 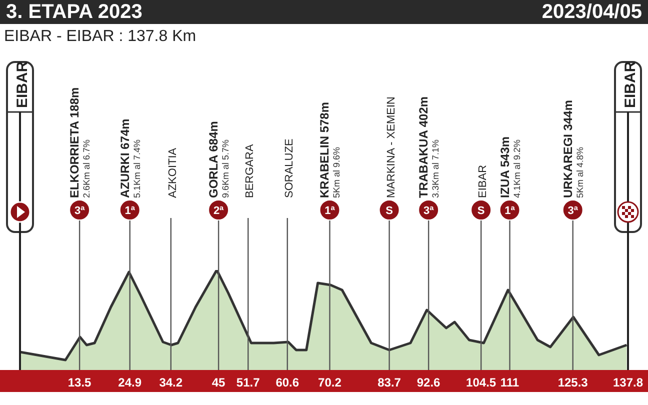 What do you see at coordinates (80, 383) in the screenshot?
I see `x-tick-label: 13.5` at bounding box center [80, 383].